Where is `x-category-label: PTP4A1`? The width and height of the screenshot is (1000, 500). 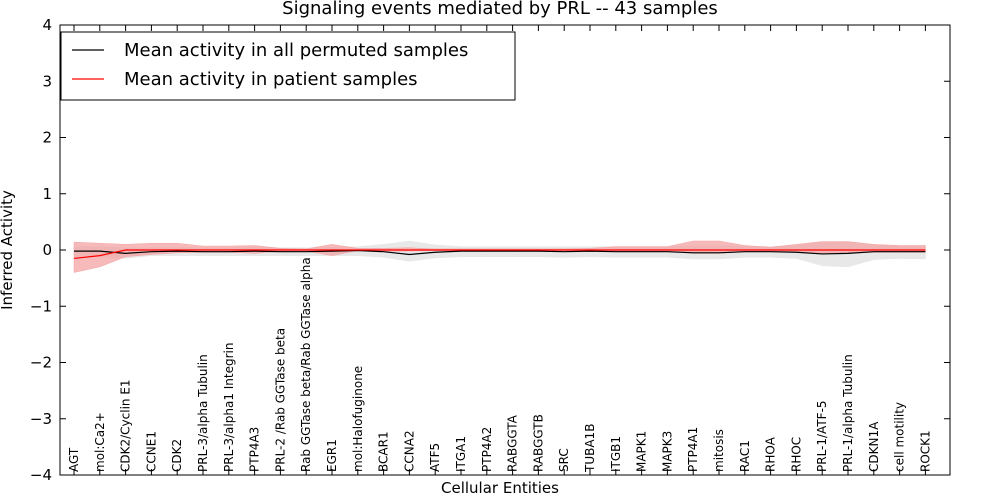 x-category-label: PTP4A1 is located at coordinates (693, 449).